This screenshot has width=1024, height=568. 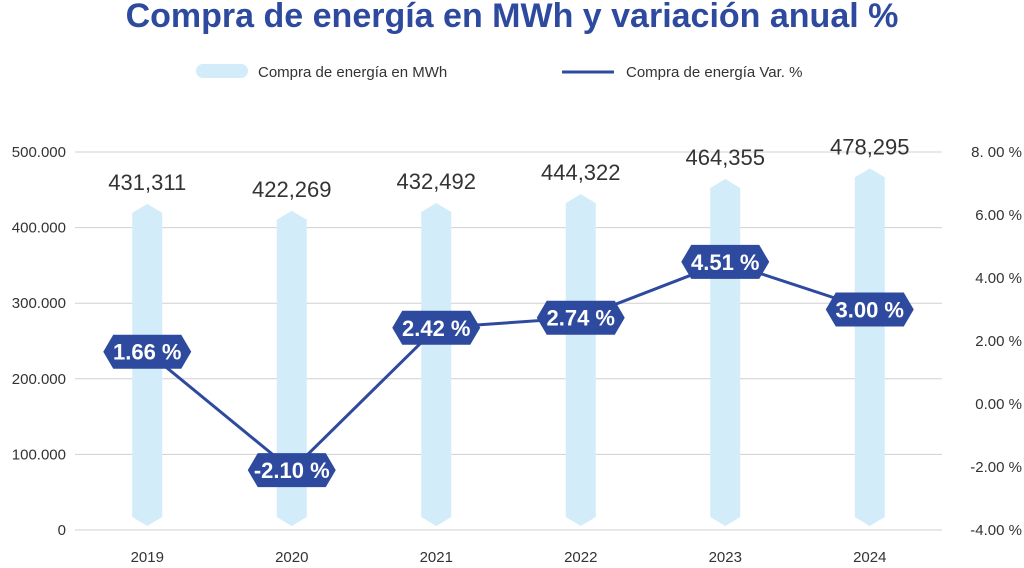 I want to click on line-value-label: 3.00 %, so click(x=870, y=310).